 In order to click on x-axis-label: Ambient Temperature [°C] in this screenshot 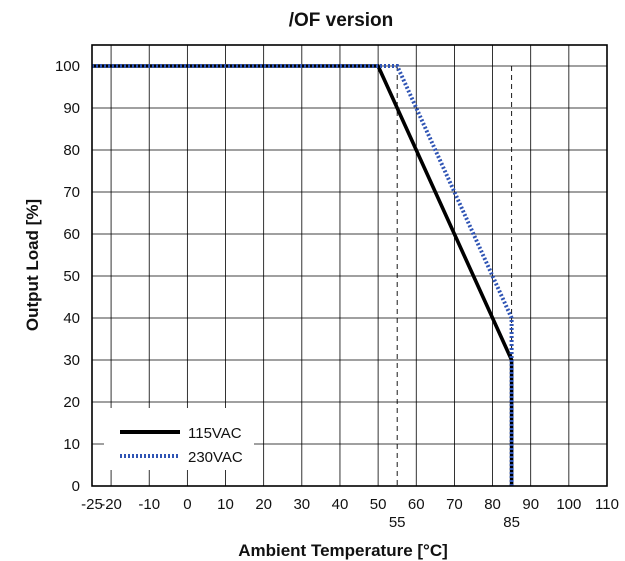, I will do `click(343, 550)`.